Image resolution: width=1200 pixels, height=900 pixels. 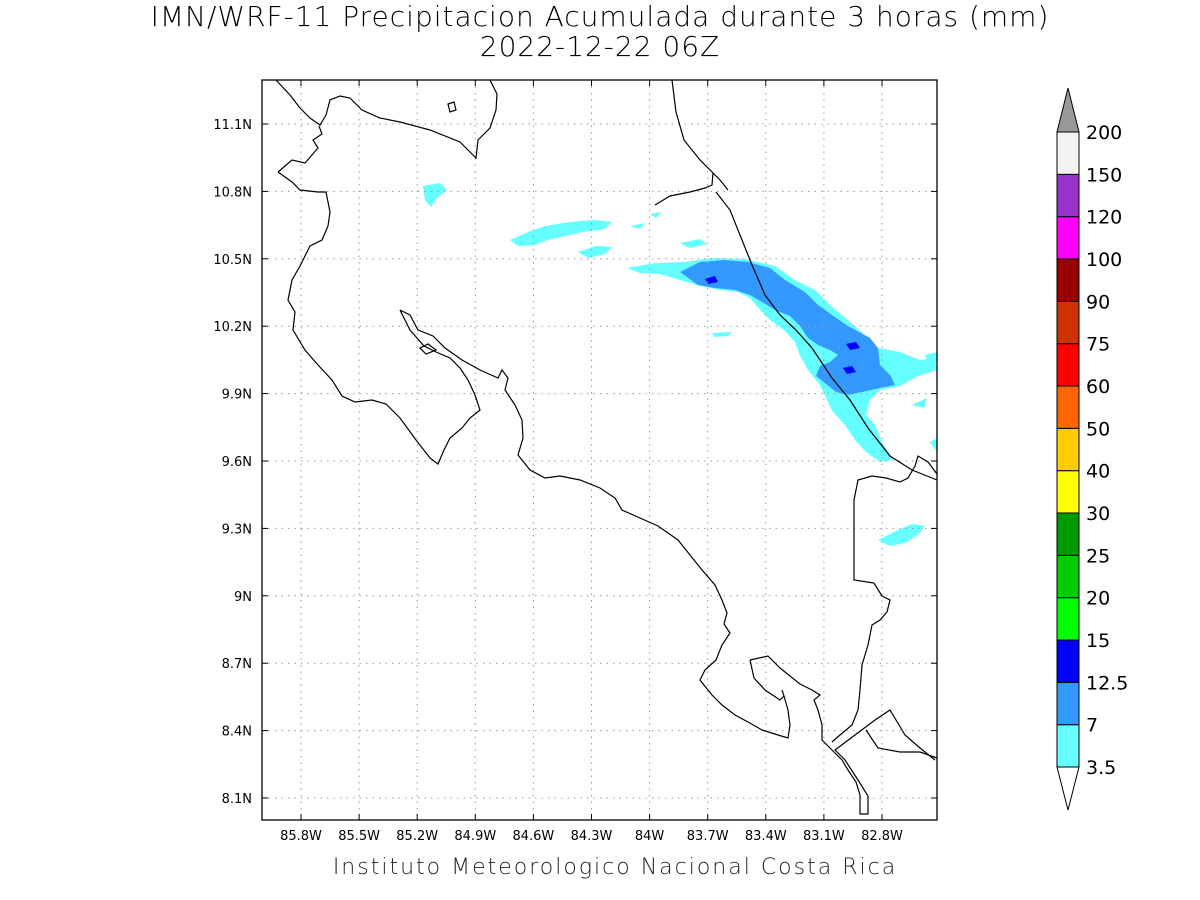 I want to click on title-line-2: 2022-12-22 06Z, so click(x=600, y=46).